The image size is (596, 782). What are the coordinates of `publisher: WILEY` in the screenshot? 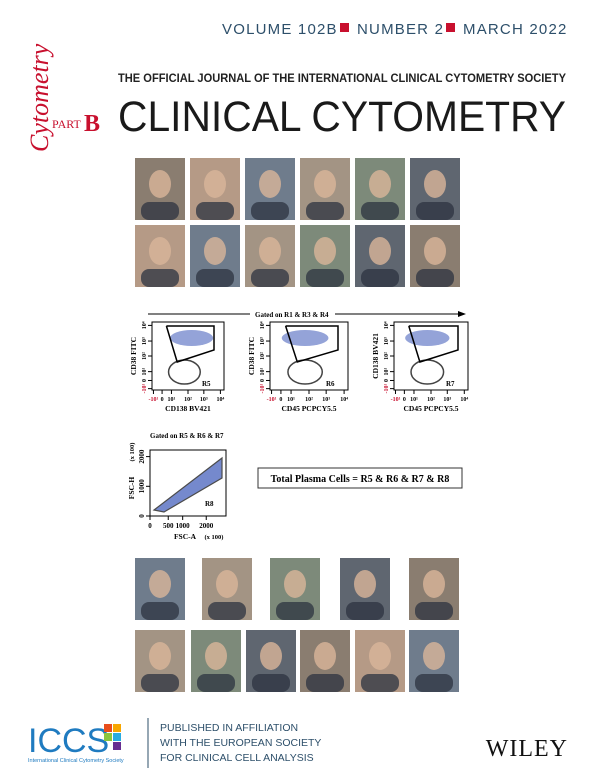 It's located at (527, 749).